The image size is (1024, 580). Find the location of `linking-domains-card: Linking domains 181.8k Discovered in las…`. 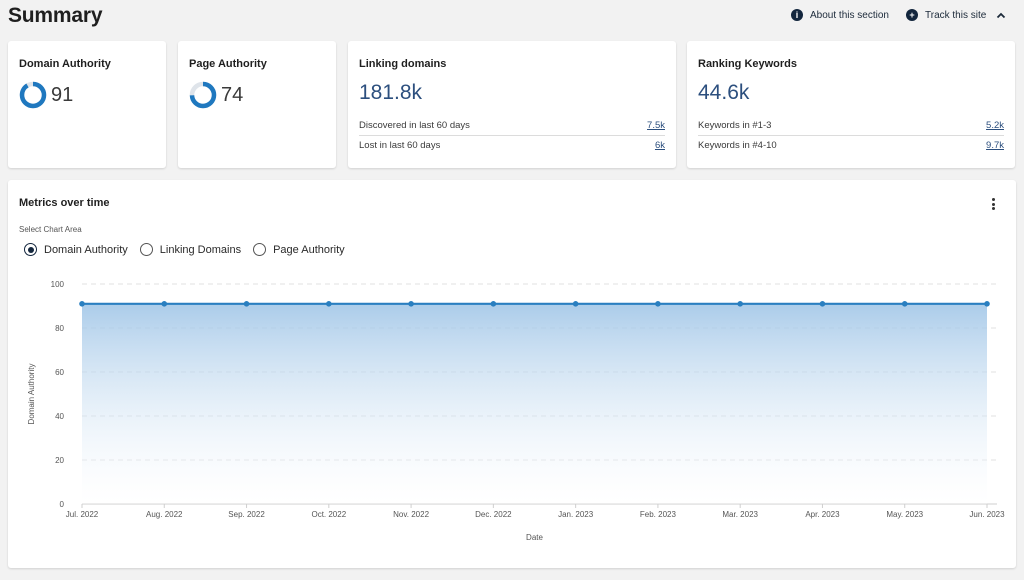

linking-domains-card: Linking domains 181.8k Discovered in las… is located at coordinates (512, 104).